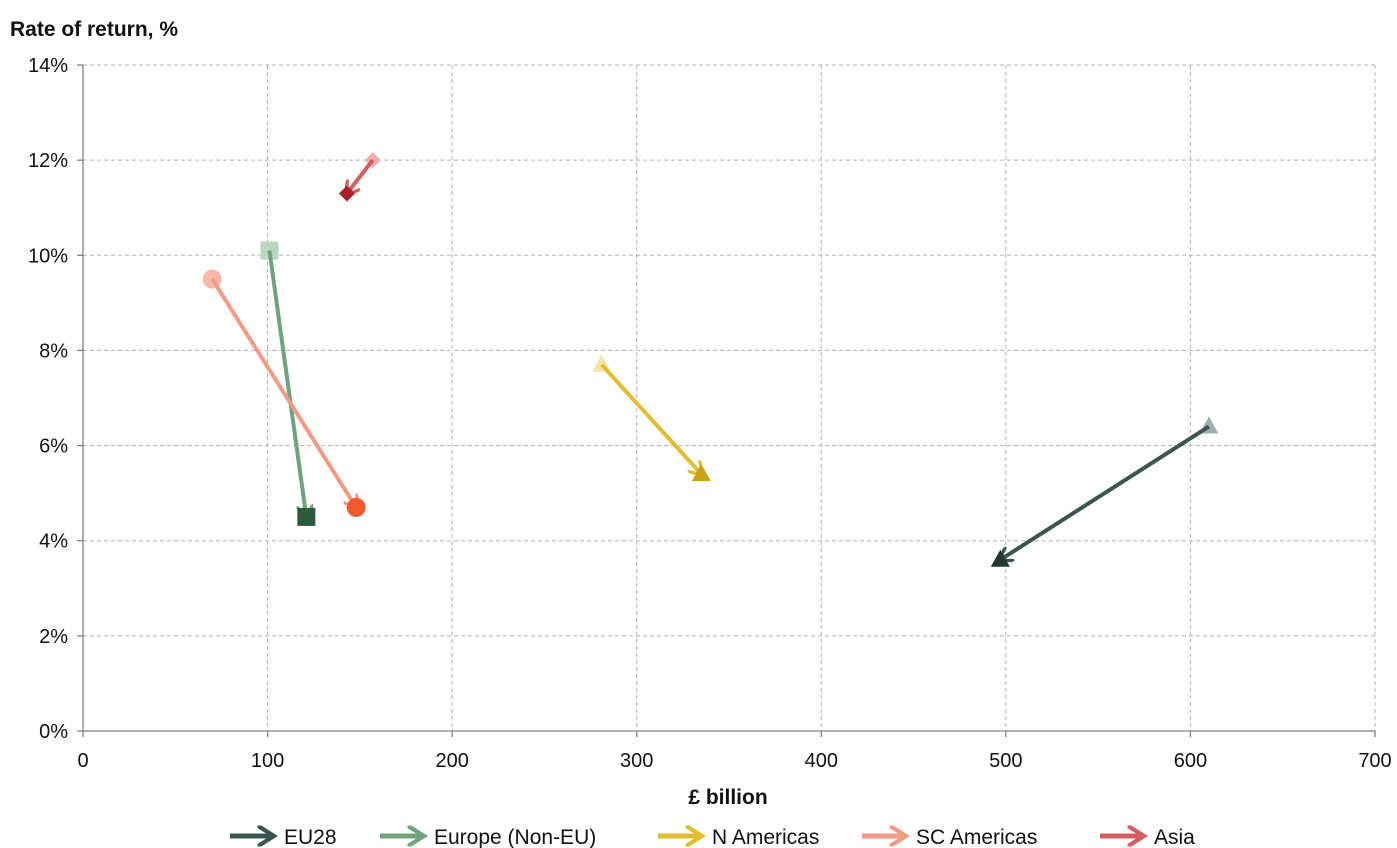 The width and height of the screenshot is (1397, 848). I want to click on legend-item: EU28, so click(283, 837).